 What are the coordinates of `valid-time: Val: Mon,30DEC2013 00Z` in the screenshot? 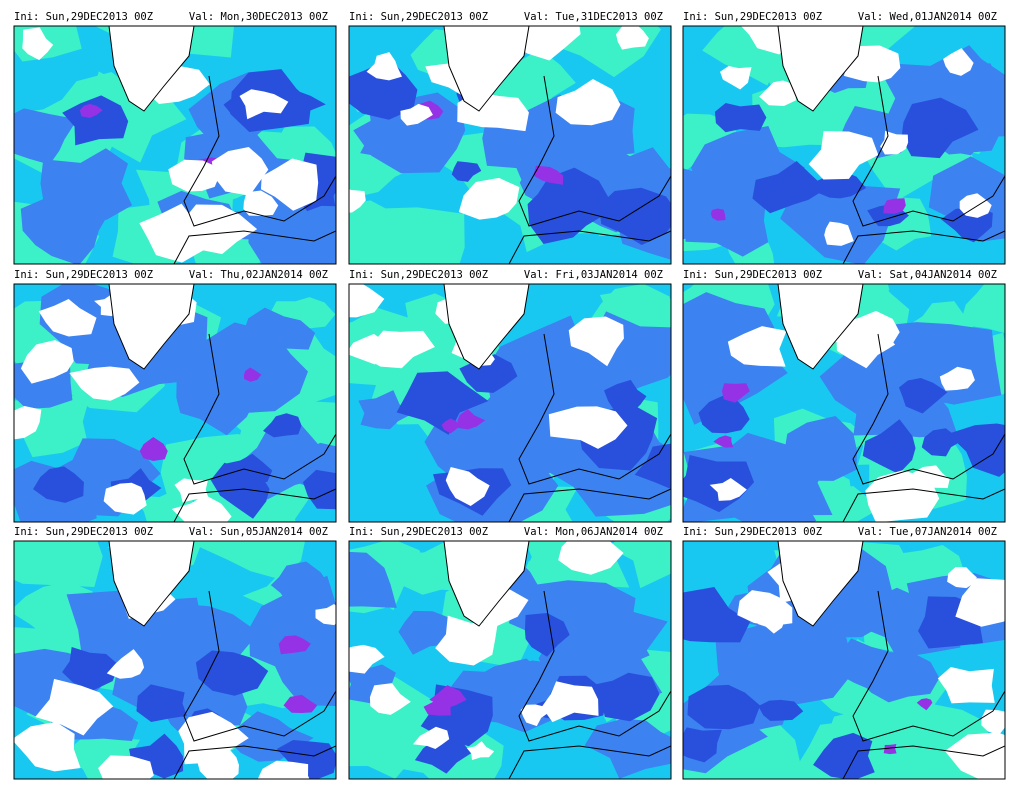 It's located at (258, 17).